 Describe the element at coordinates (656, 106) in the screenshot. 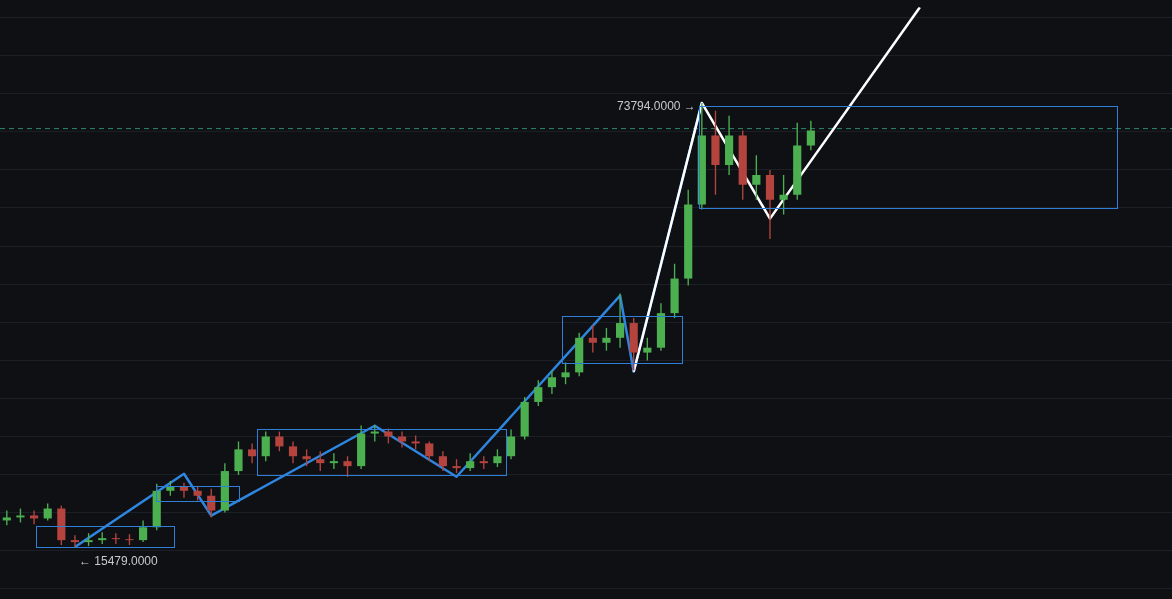

I see `annotation: 73794.0000 →` at that location.